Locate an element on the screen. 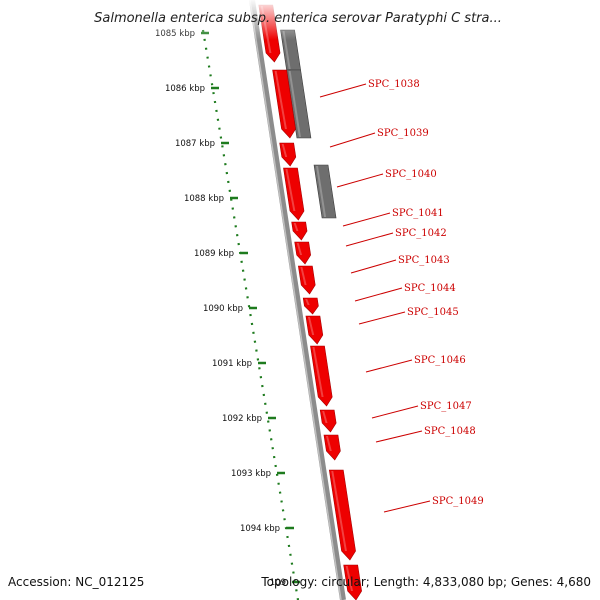 Image resolution: width=600 pixels, height=600 pixels. gene-label: SPC_1040 is located at coordinates (411, 174).